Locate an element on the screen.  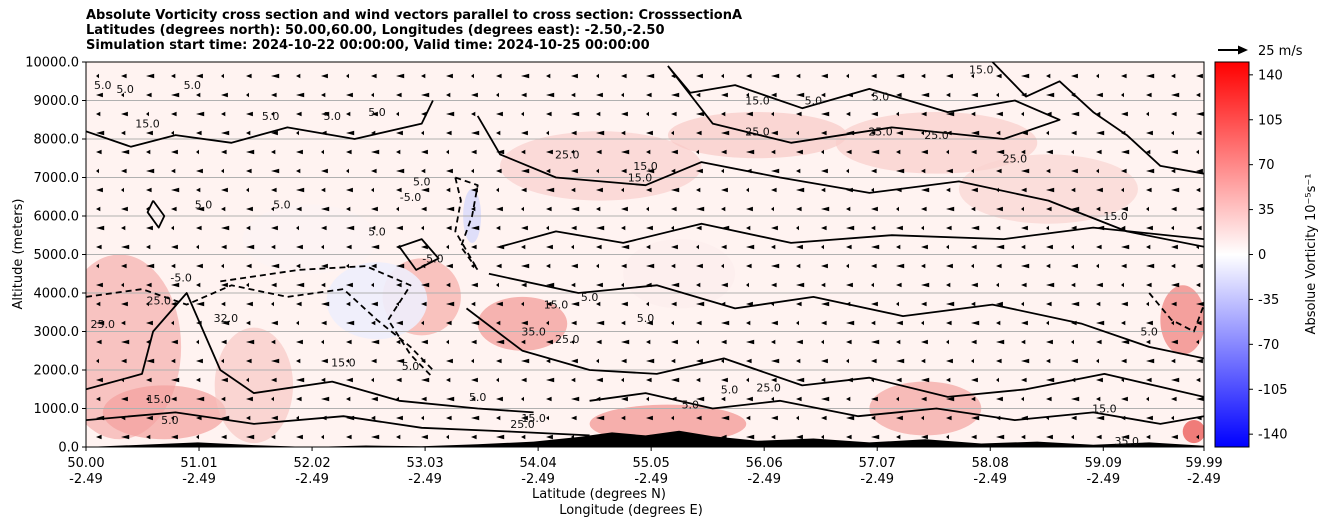
contour-line is located at coordinates (834, 352).